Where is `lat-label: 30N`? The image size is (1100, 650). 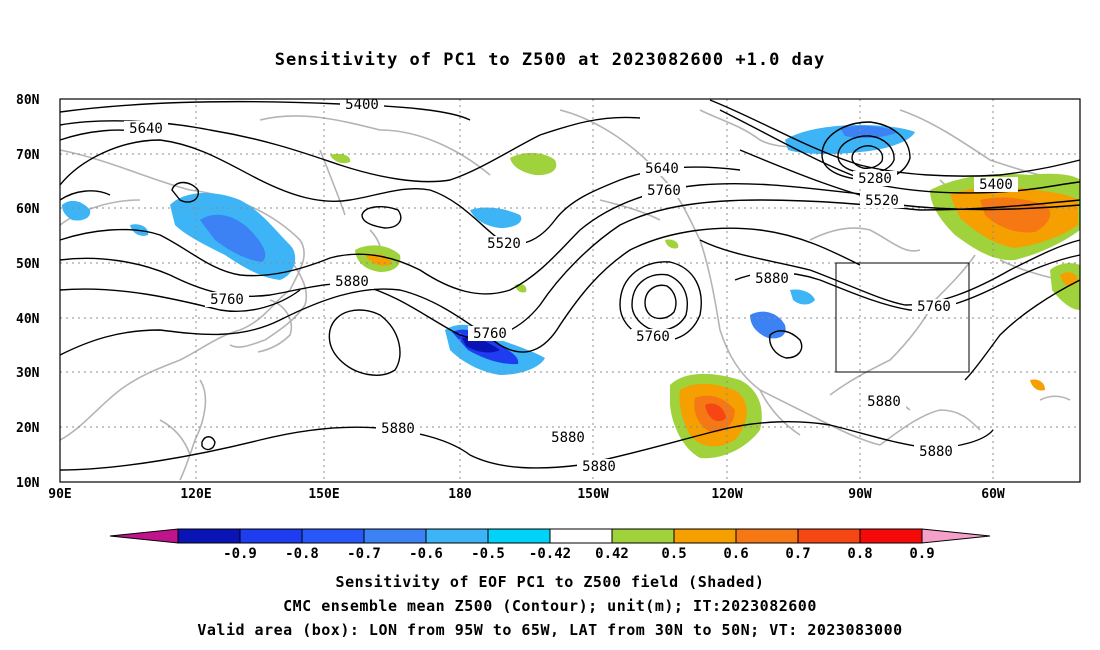 lat-label: 30N is located at coordinates (28, 373).